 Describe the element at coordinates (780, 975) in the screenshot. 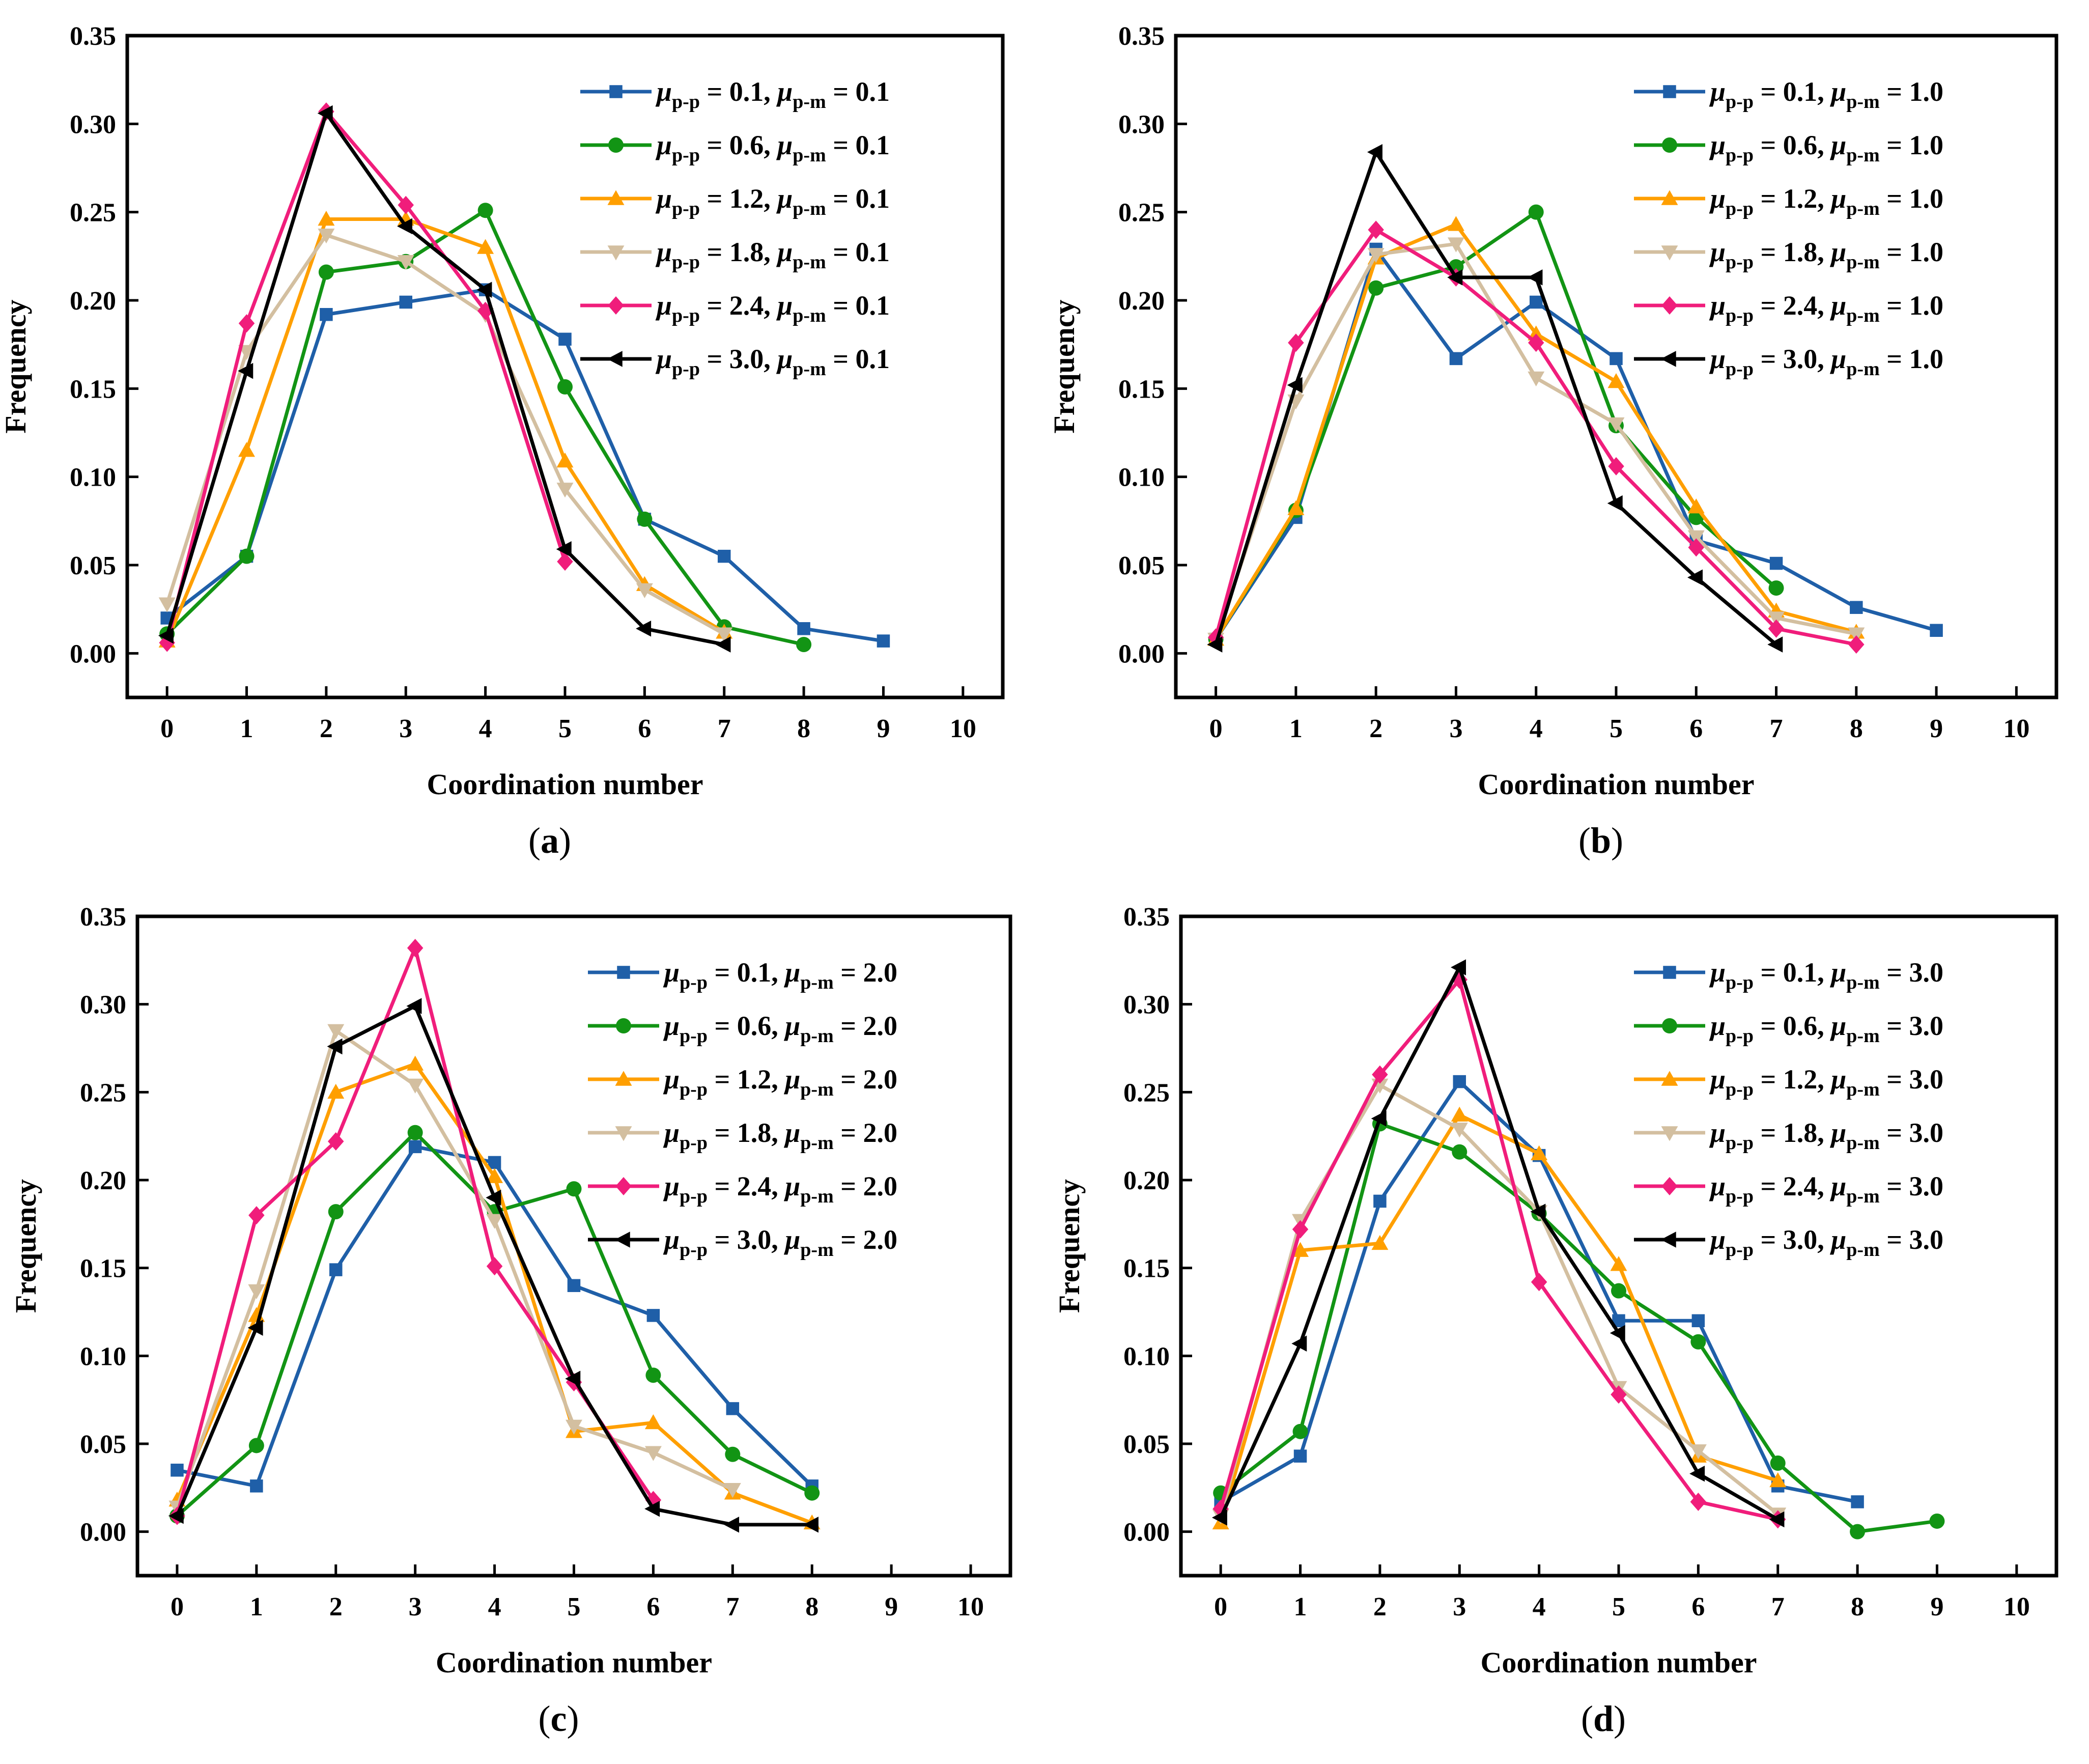

I see `legend-label: μp-p = 0.1, μp-m = 2.0` at that location.